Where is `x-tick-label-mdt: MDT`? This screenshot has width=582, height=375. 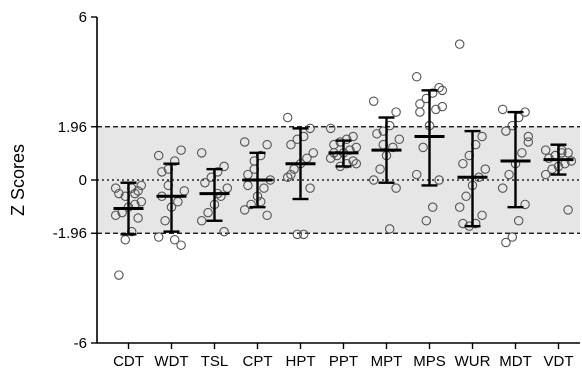 x-tick-label-mdt: MDT is located at coordinates (515, 361).